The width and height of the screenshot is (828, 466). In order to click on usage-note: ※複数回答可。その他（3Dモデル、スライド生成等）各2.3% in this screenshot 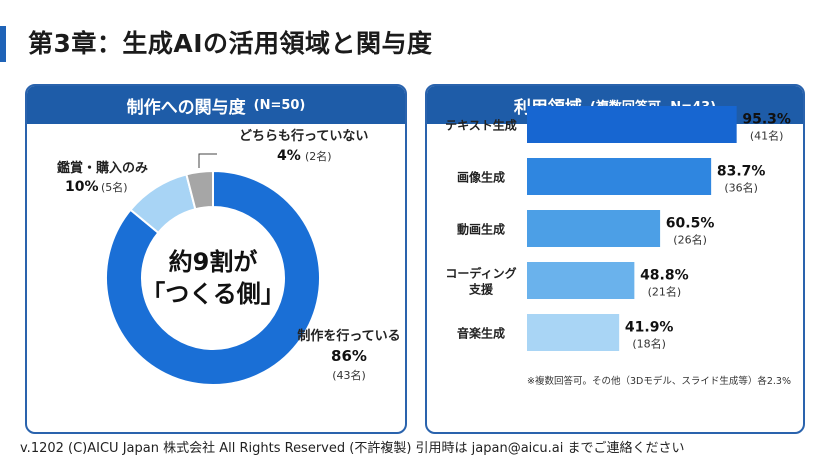, I will do `click(659, 381)`.